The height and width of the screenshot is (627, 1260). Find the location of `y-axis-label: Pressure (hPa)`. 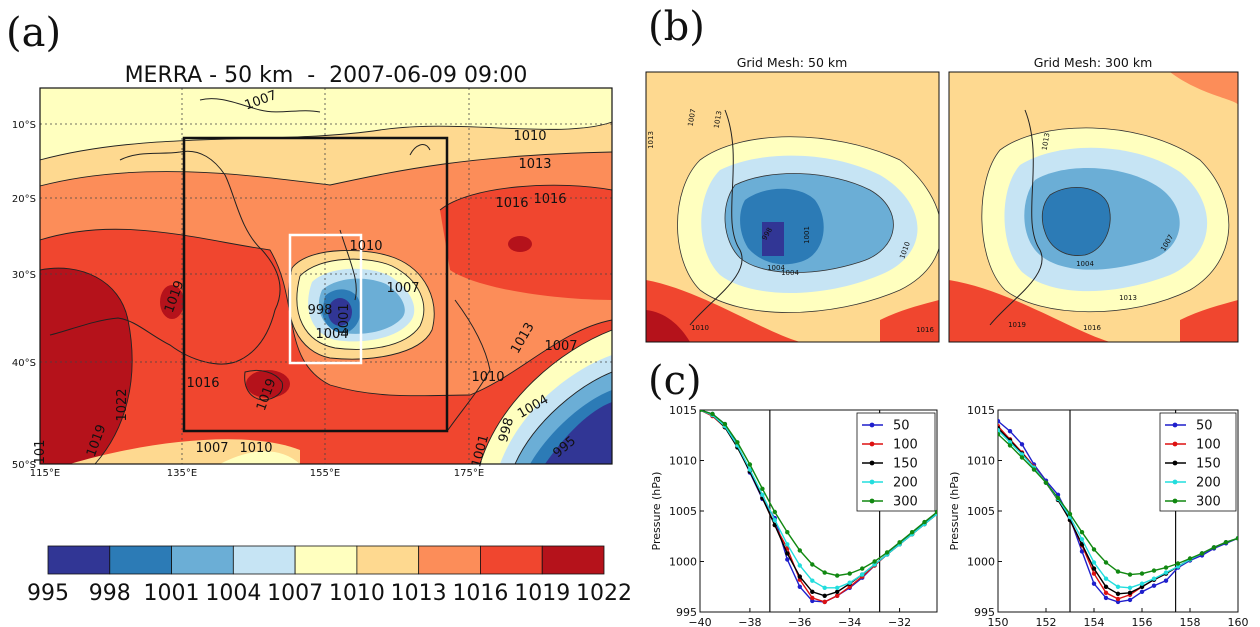

y-axis-label: Pressure (hPa) is located at coordinates (656, 511).